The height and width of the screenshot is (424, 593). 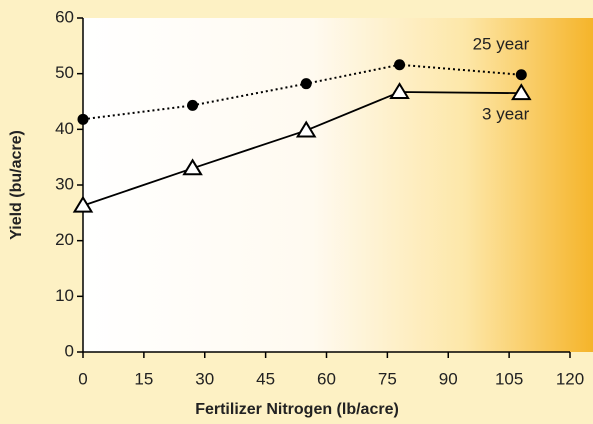 I want to click on y-tick-label: 40, so click(x=64, y=128).